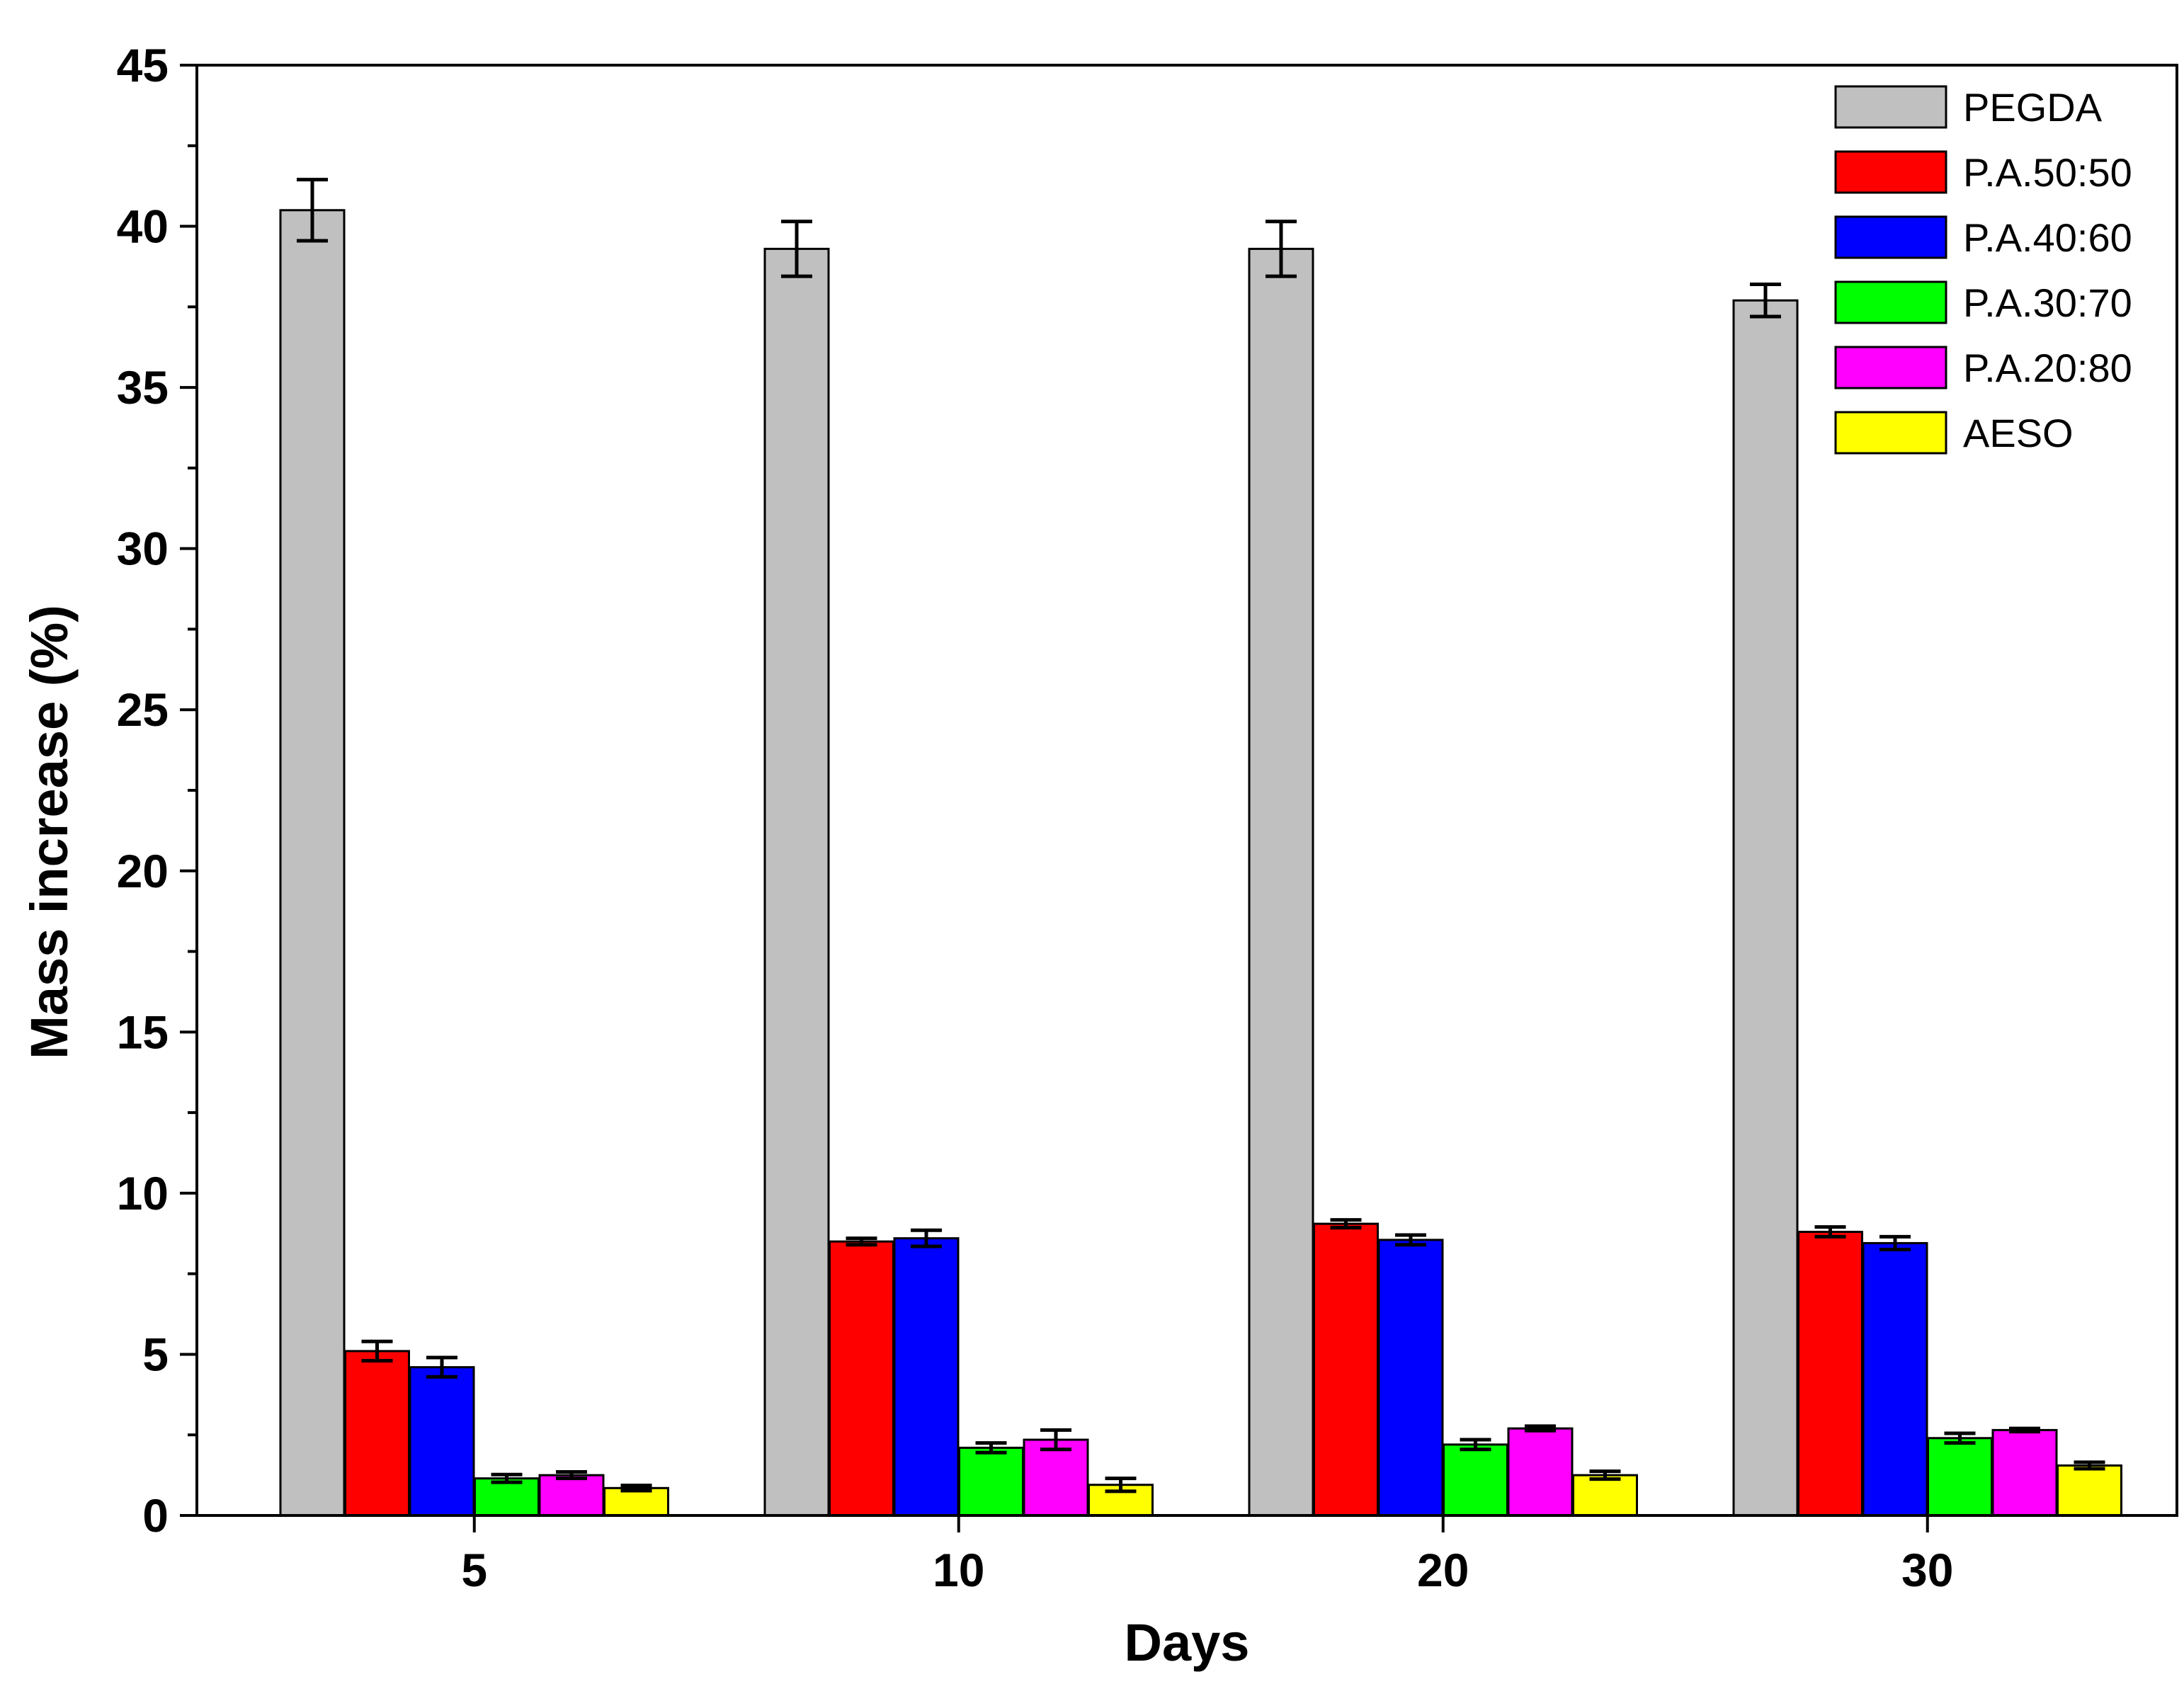 The width and height of the screenshot is (2184, 1684). I want to click on y-tick-label: 20, so click(143, 871).